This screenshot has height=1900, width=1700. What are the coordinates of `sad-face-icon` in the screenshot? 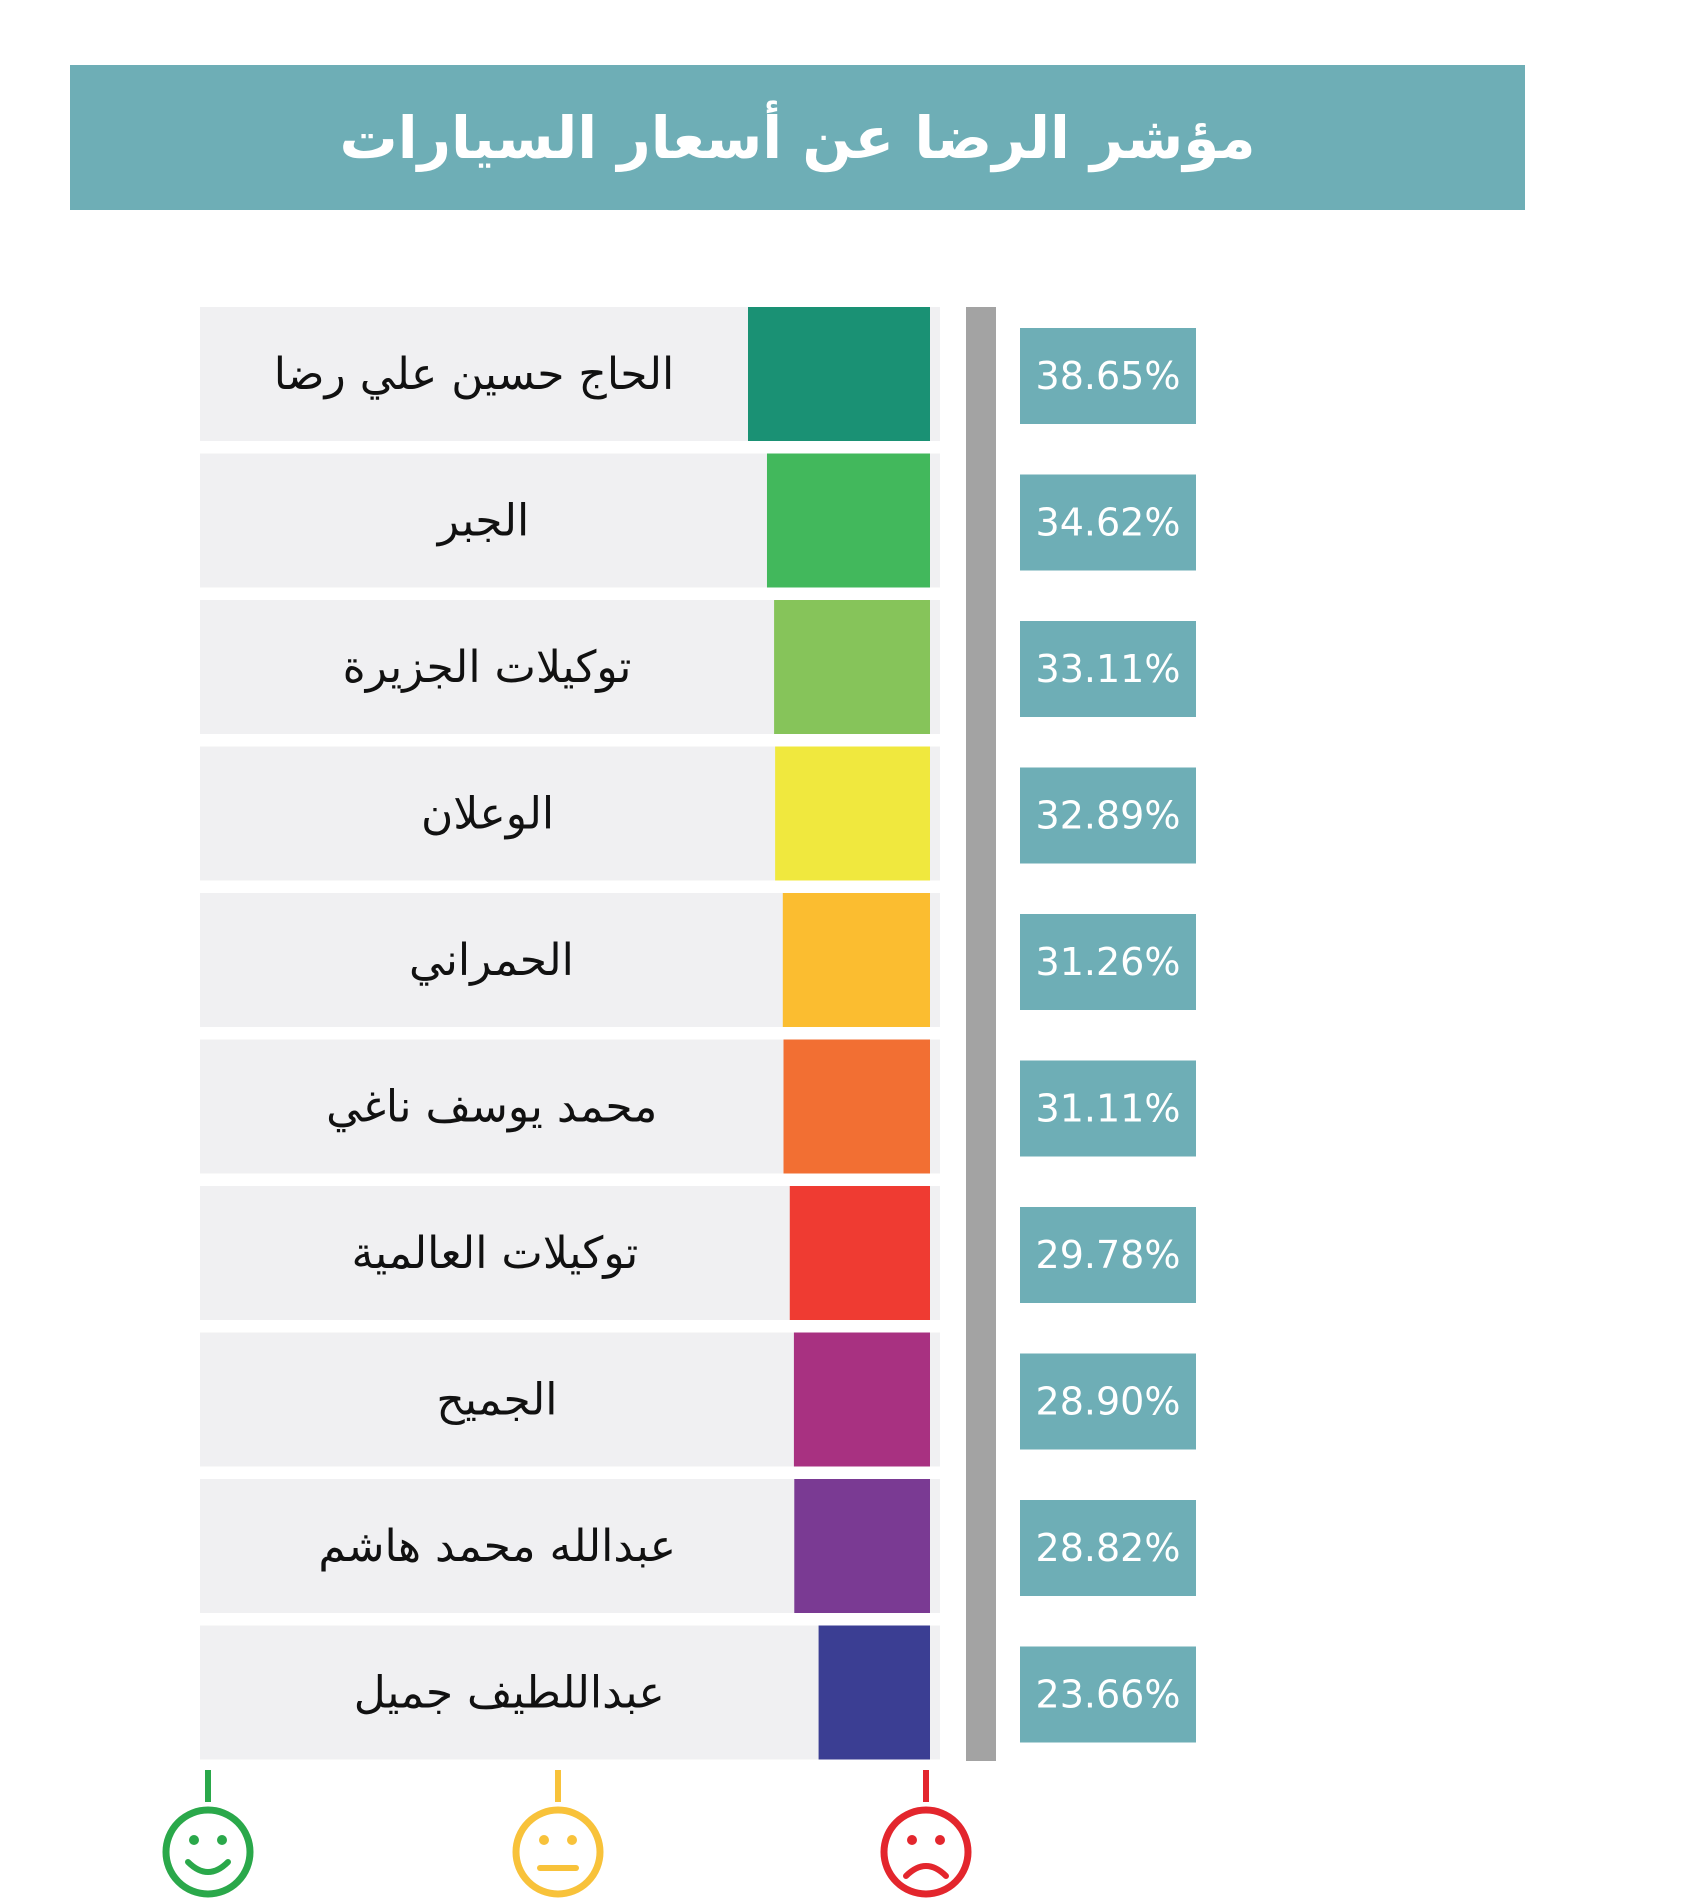 It's located at (926, 1834).